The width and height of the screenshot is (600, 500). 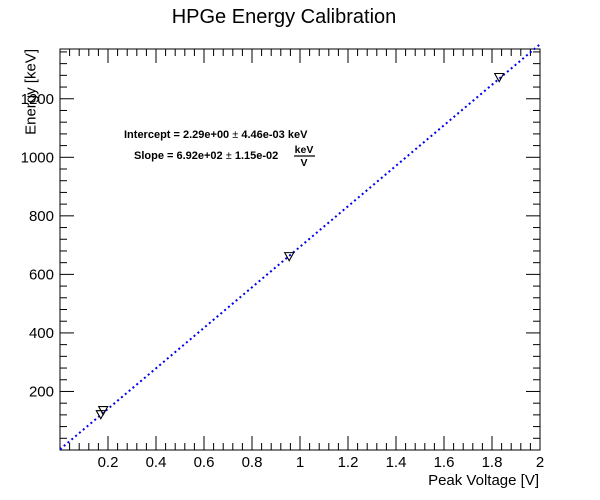 I want to click on slope-value-text: Slope = 6.92e+02, so click(x=178, y=156).